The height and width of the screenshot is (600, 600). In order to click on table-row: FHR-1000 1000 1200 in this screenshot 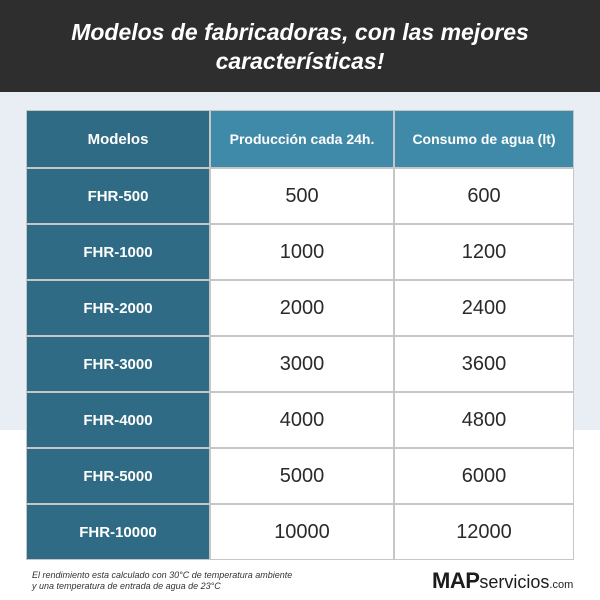, I will do `click(300, 252)`.